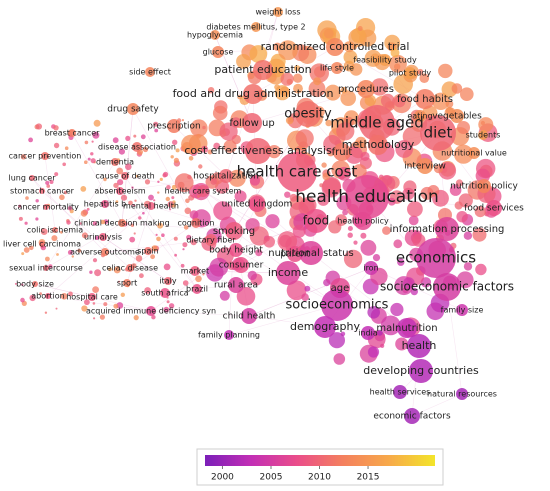 Image resolution: width=550 pixels, height=491 pixels. Describe the element at coordinates (121, 223) in the screenshot. I see `item-label: clinical decision making` at that location.